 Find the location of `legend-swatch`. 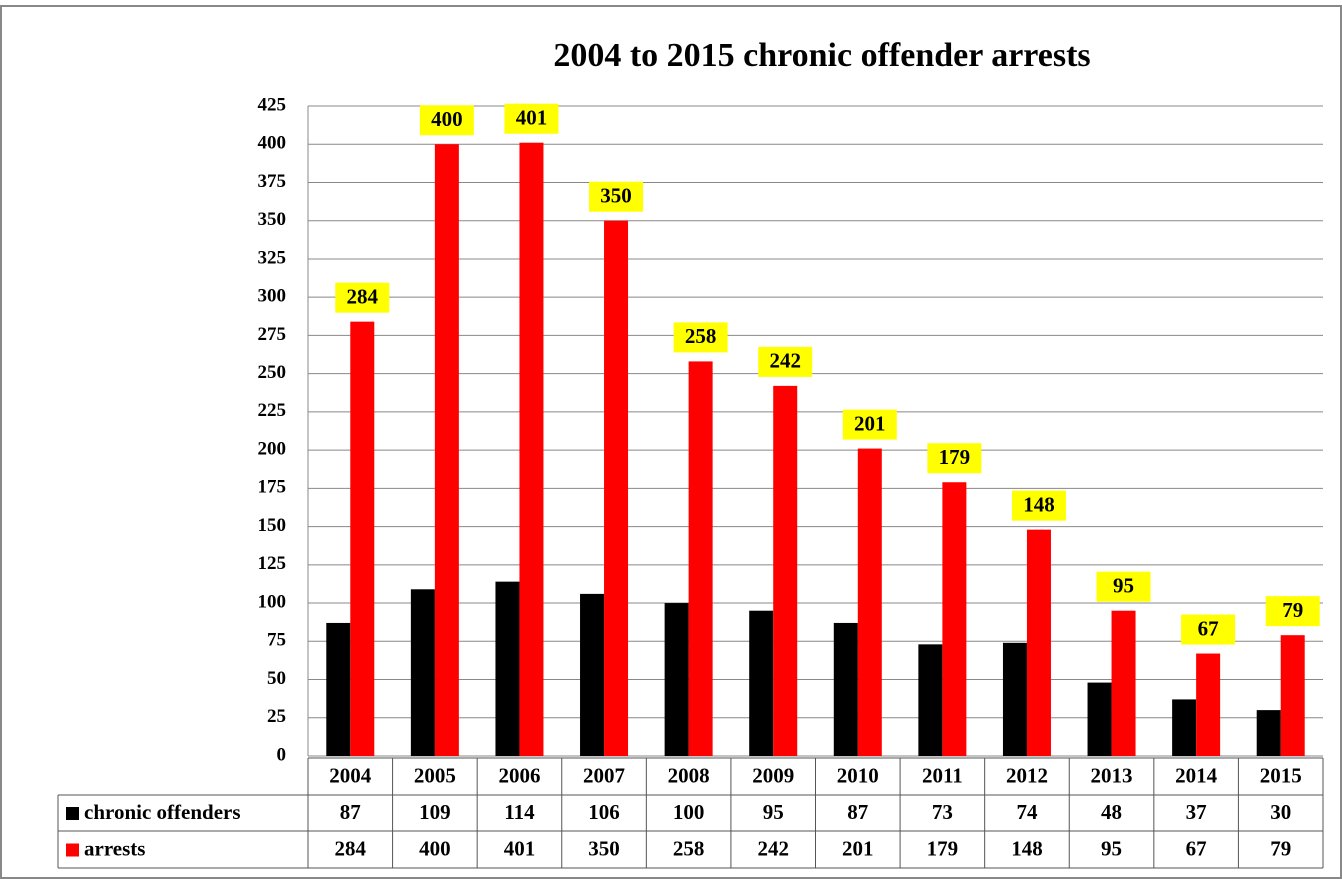

legend-swatch is located at coordinates (72, 813).